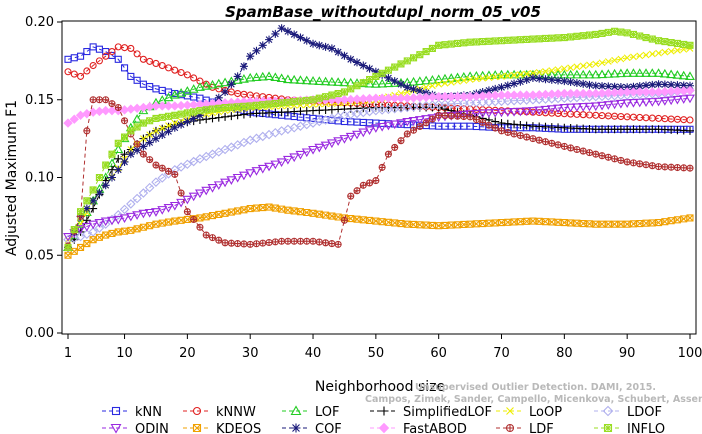  I want to click on legend-label: LDF, so click(541, 428).